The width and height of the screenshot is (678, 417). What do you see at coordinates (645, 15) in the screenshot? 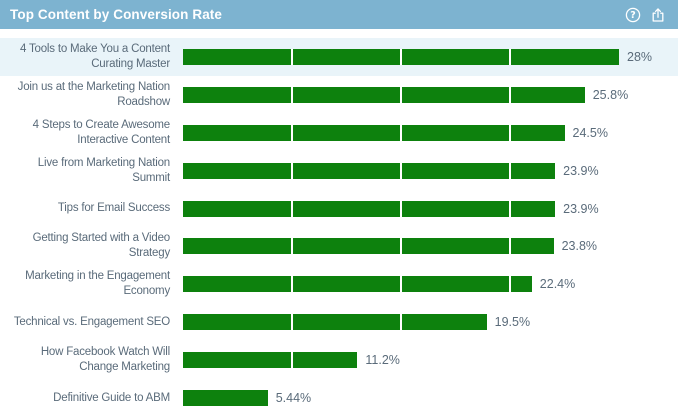
I see `header-icons: ?` at bounding box center [645, 15].